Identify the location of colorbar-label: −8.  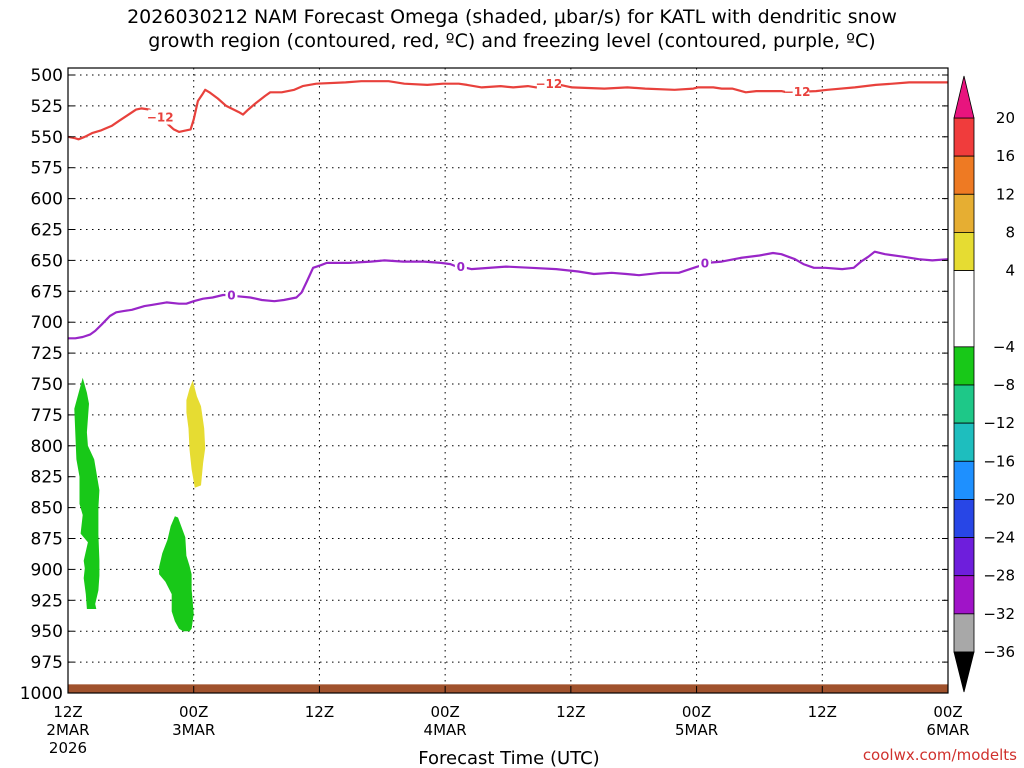
(1004, 385).